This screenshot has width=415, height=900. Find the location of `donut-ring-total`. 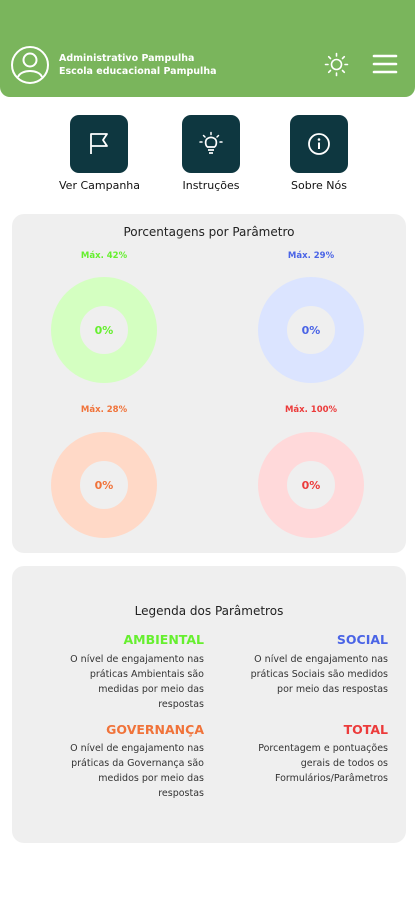

donut-ring-total is located at coordinates (311, 485).